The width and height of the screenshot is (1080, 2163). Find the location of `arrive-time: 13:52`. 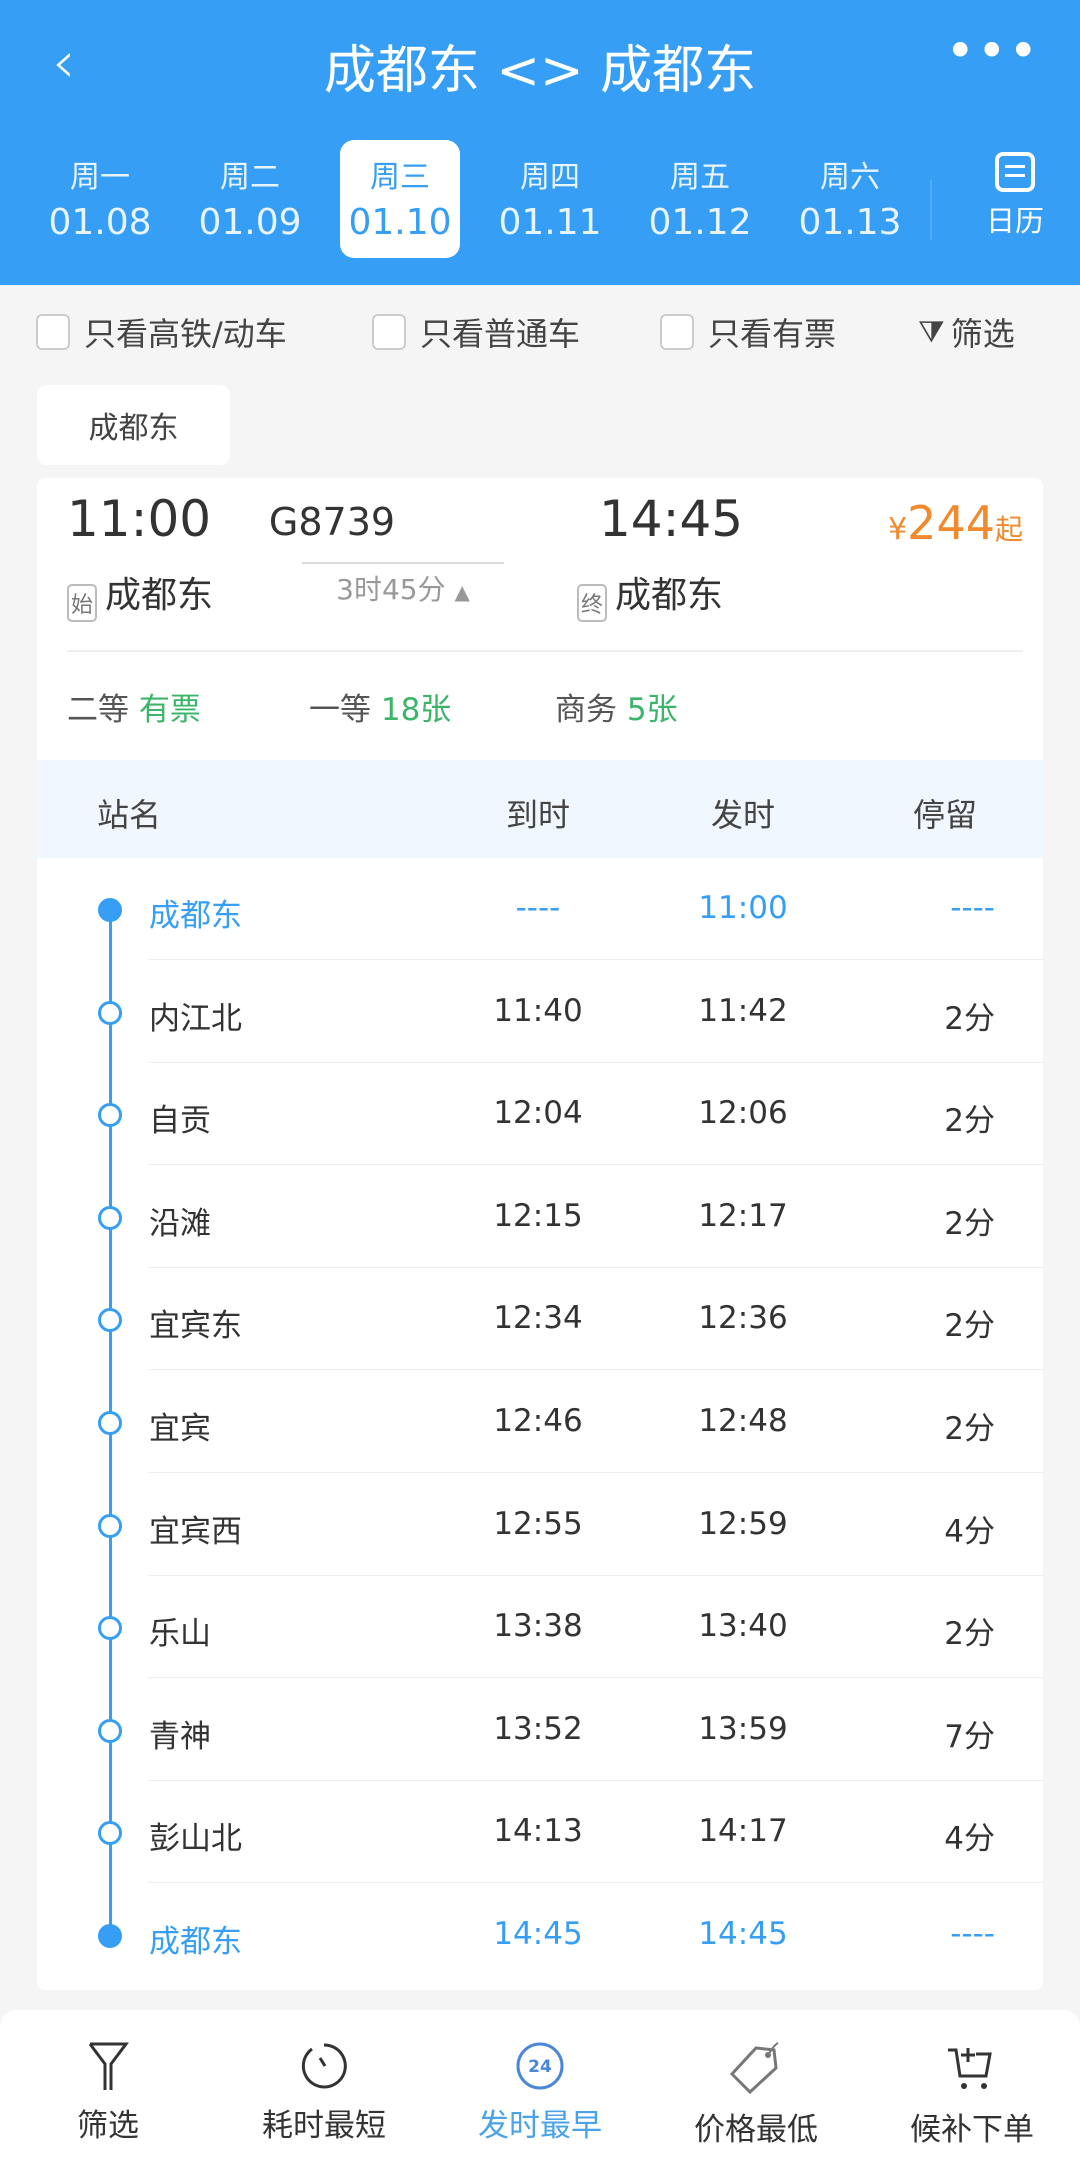

arrive-time: 13:52 is located at coordinates (538, 1728).